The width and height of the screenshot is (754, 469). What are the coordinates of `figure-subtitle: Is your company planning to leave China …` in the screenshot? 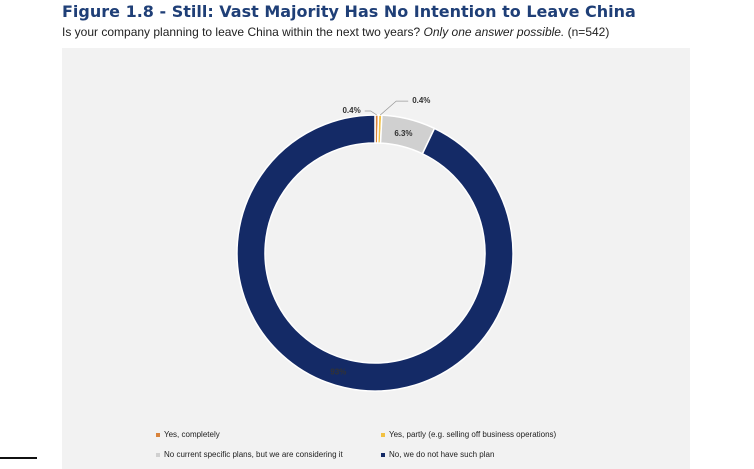 It's located at (335, 32).